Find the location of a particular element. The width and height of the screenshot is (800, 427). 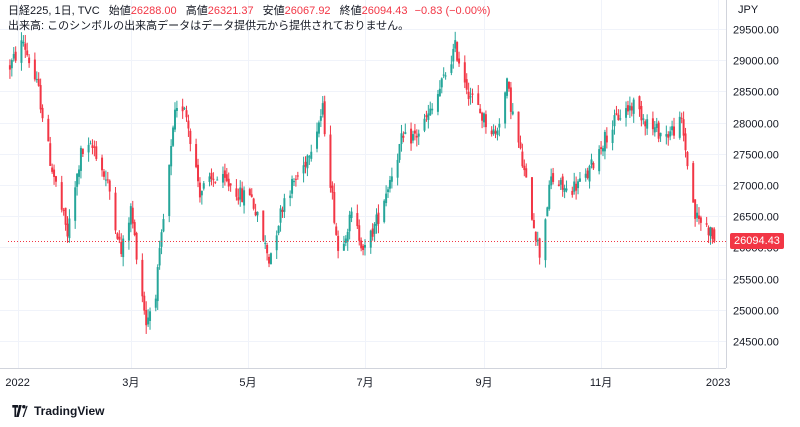

y-tick-label: 29000.00 is located at coordinates (756, 62).